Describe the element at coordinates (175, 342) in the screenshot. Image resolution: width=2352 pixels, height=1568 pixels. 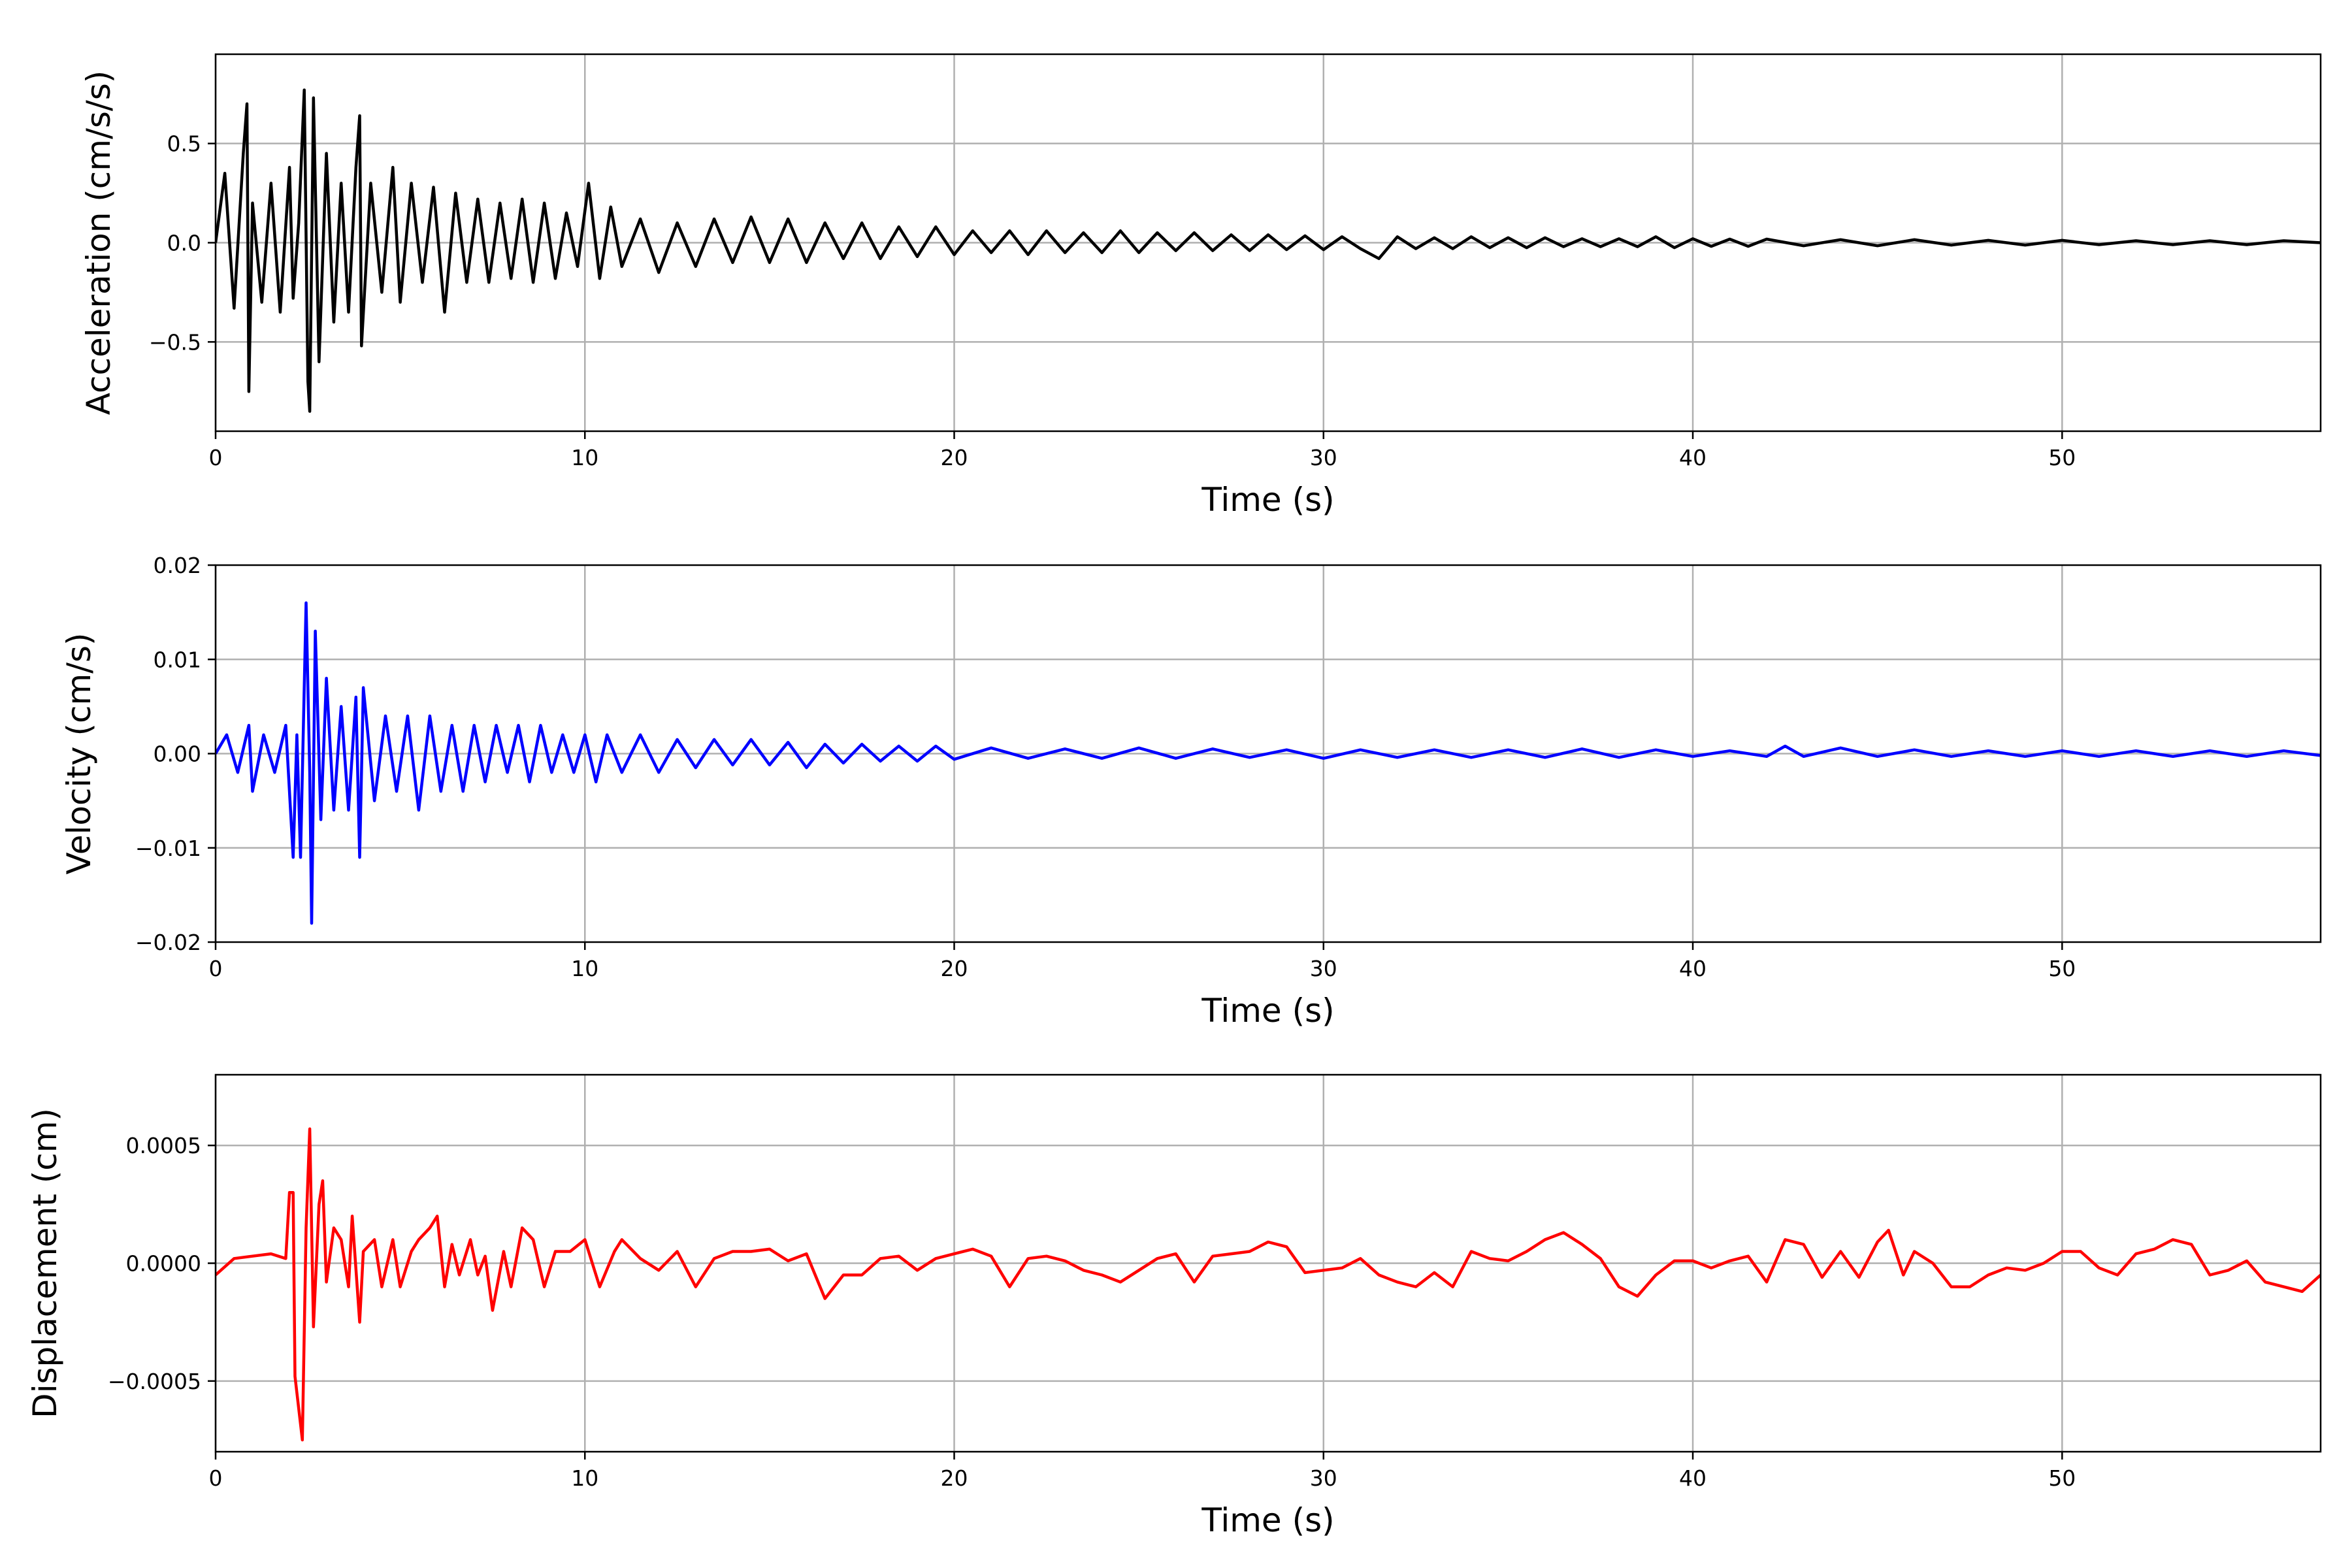
I see `y-tick-label: −0.5` at that location.